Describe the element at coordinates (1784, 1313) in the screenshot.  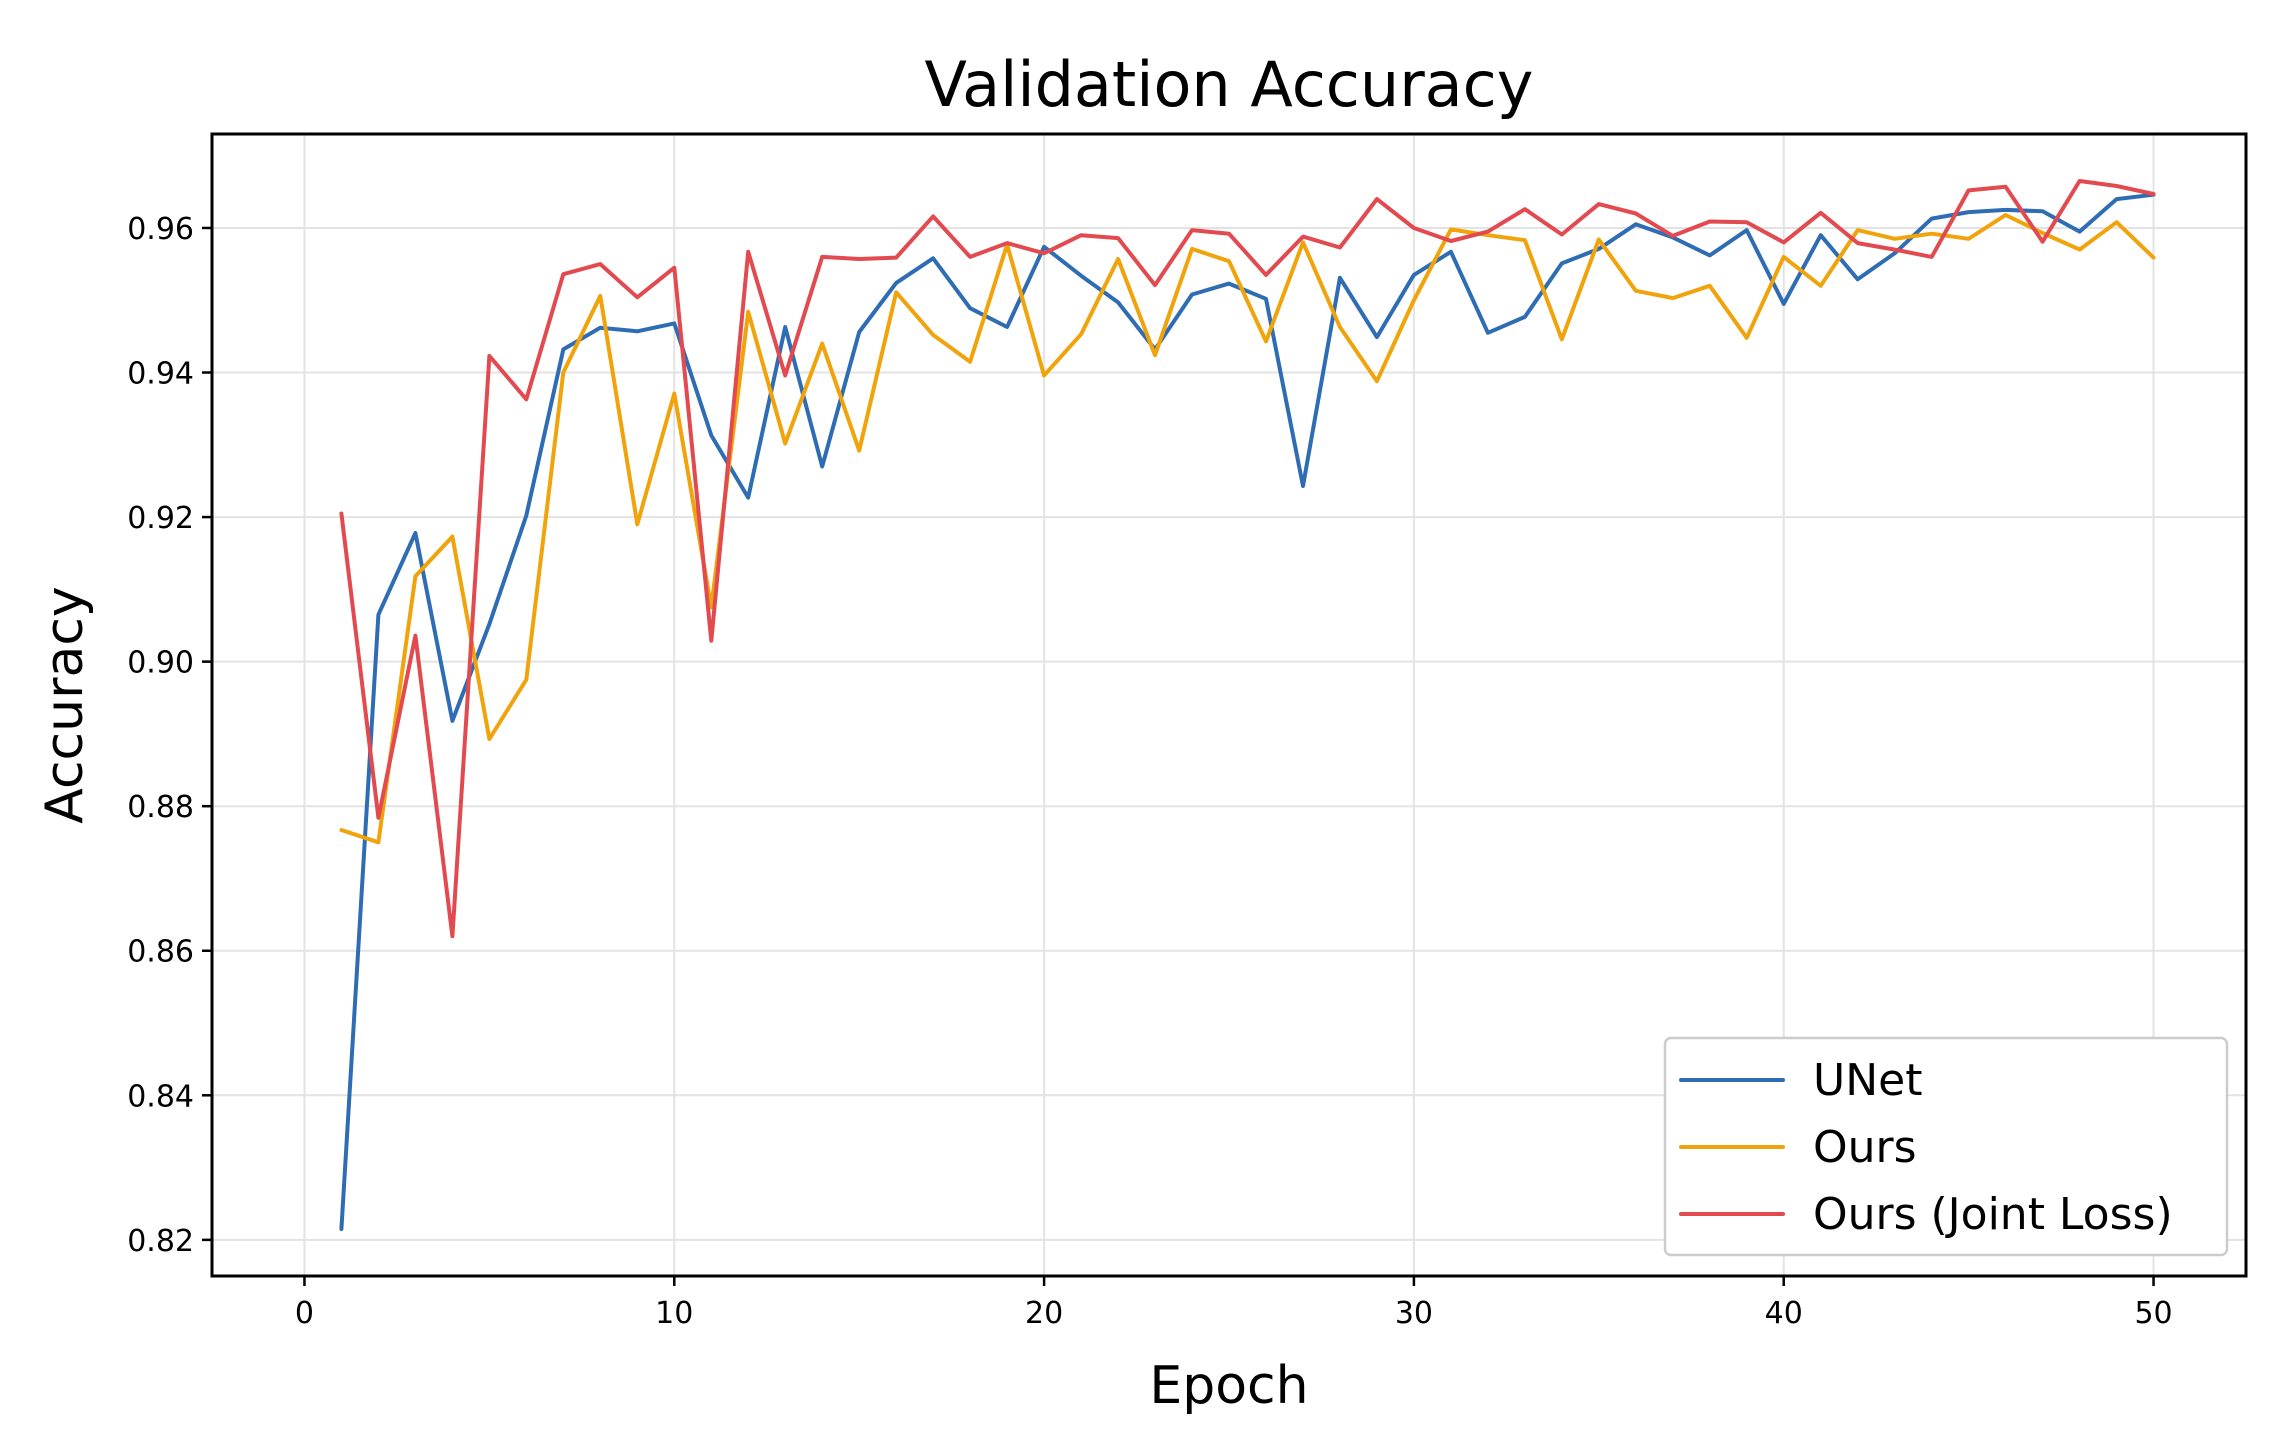
I see `x-tick-label: 40` at that location.